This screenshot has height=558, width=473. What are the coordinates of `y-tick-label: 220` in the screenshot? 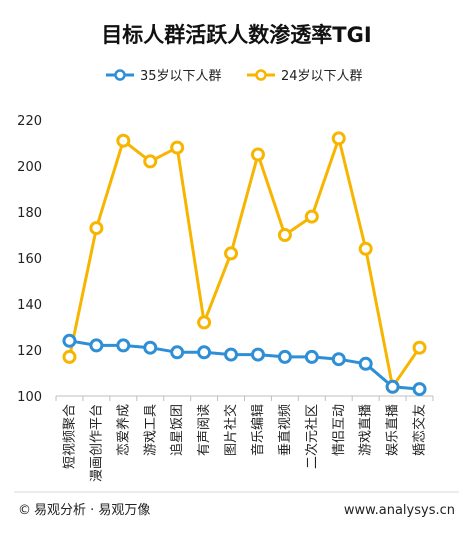 It's located at (29, 121).